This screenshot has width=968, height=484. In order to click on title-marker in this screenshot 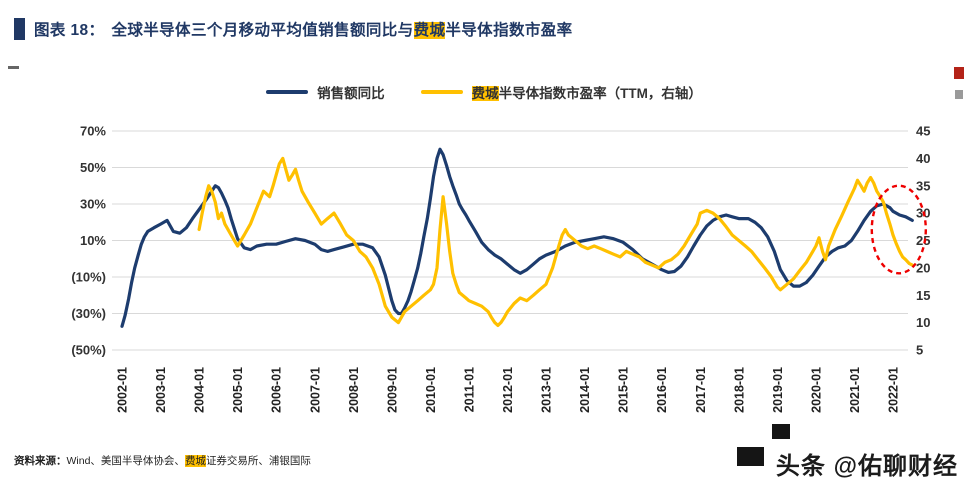, I will do `click(19, 29)`.